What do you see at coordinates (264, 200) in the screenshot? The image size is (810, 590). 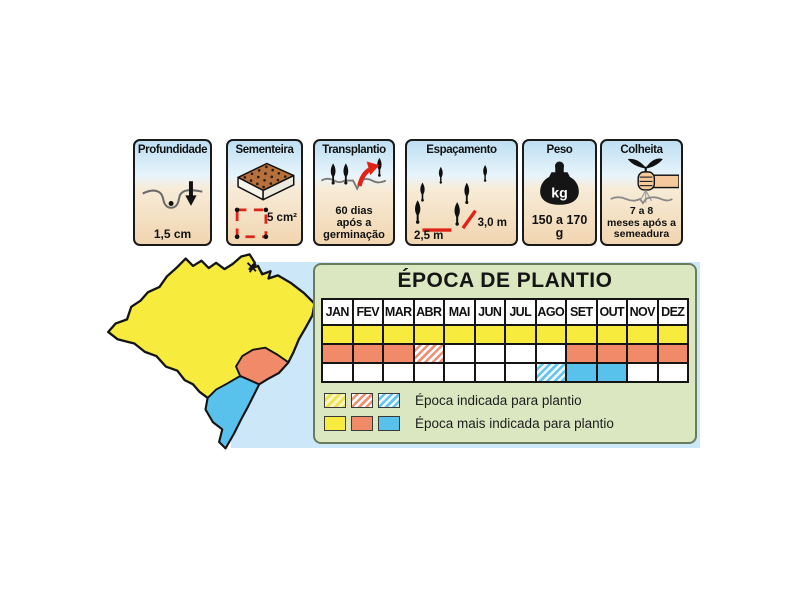 I see `seed-tray-icon` at bounding box center [264, 200].